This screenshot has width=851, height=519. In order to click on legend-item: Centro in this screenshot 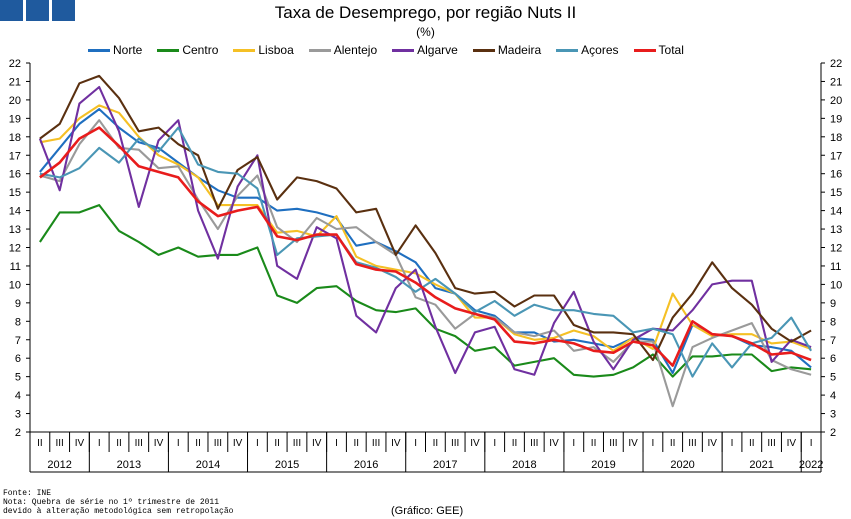, I will do `click(187, 50)`.